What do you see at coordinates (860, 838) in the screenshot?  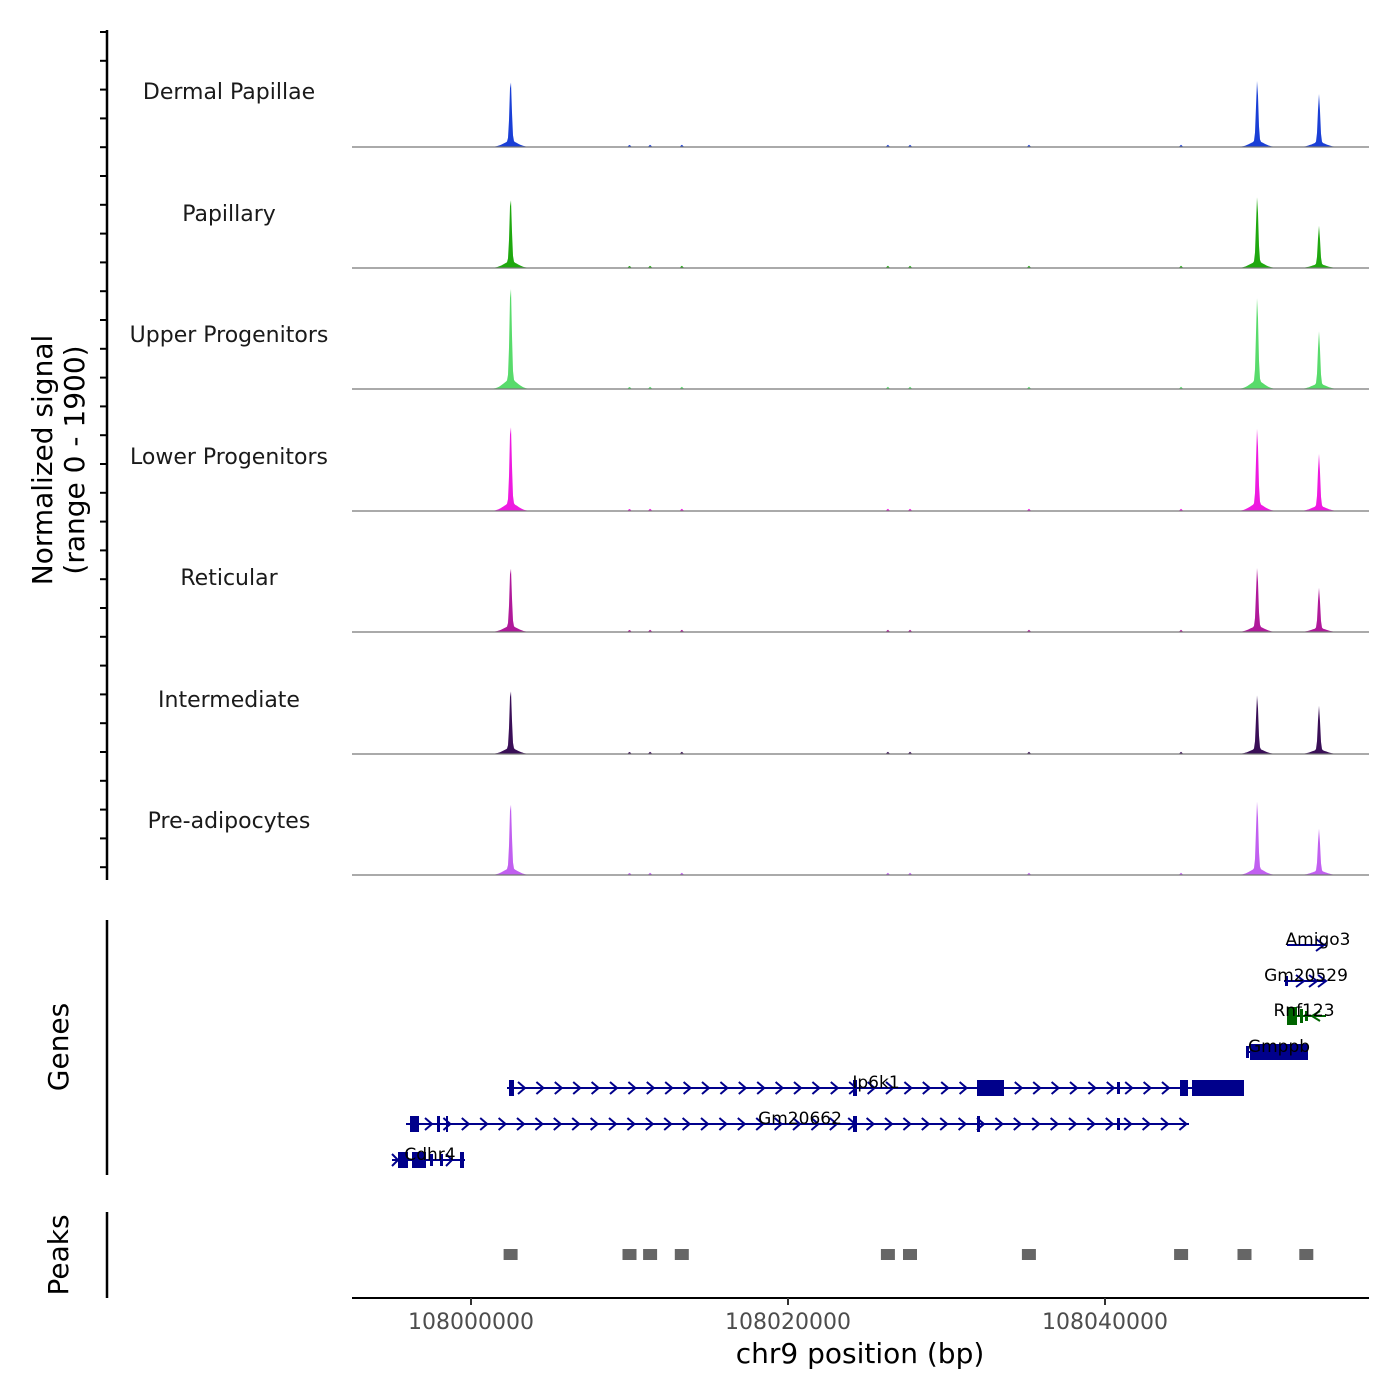 I see `coverage-area-pre-adipocytes` at bounding box center [860, 838].